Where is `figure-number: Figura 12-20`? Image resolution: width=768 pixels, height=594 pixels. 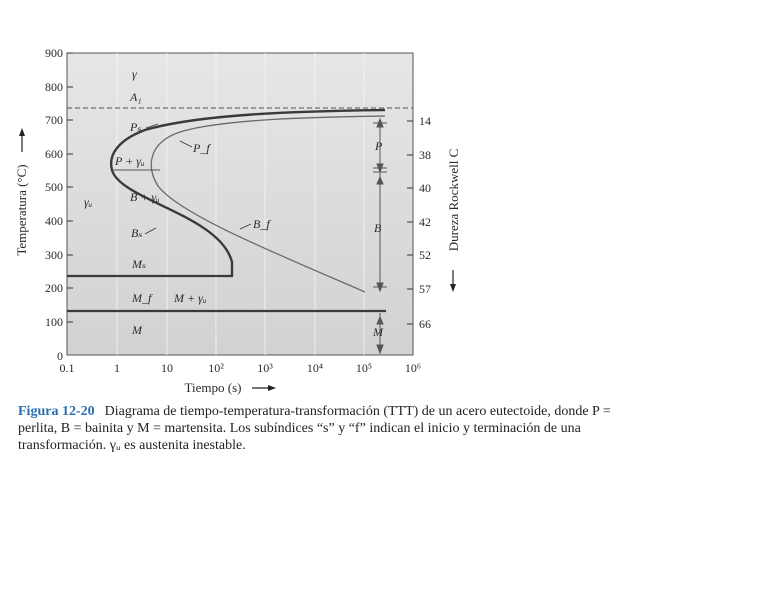
figure-number: Figura 12-20 is located at coordinates (56, 411).